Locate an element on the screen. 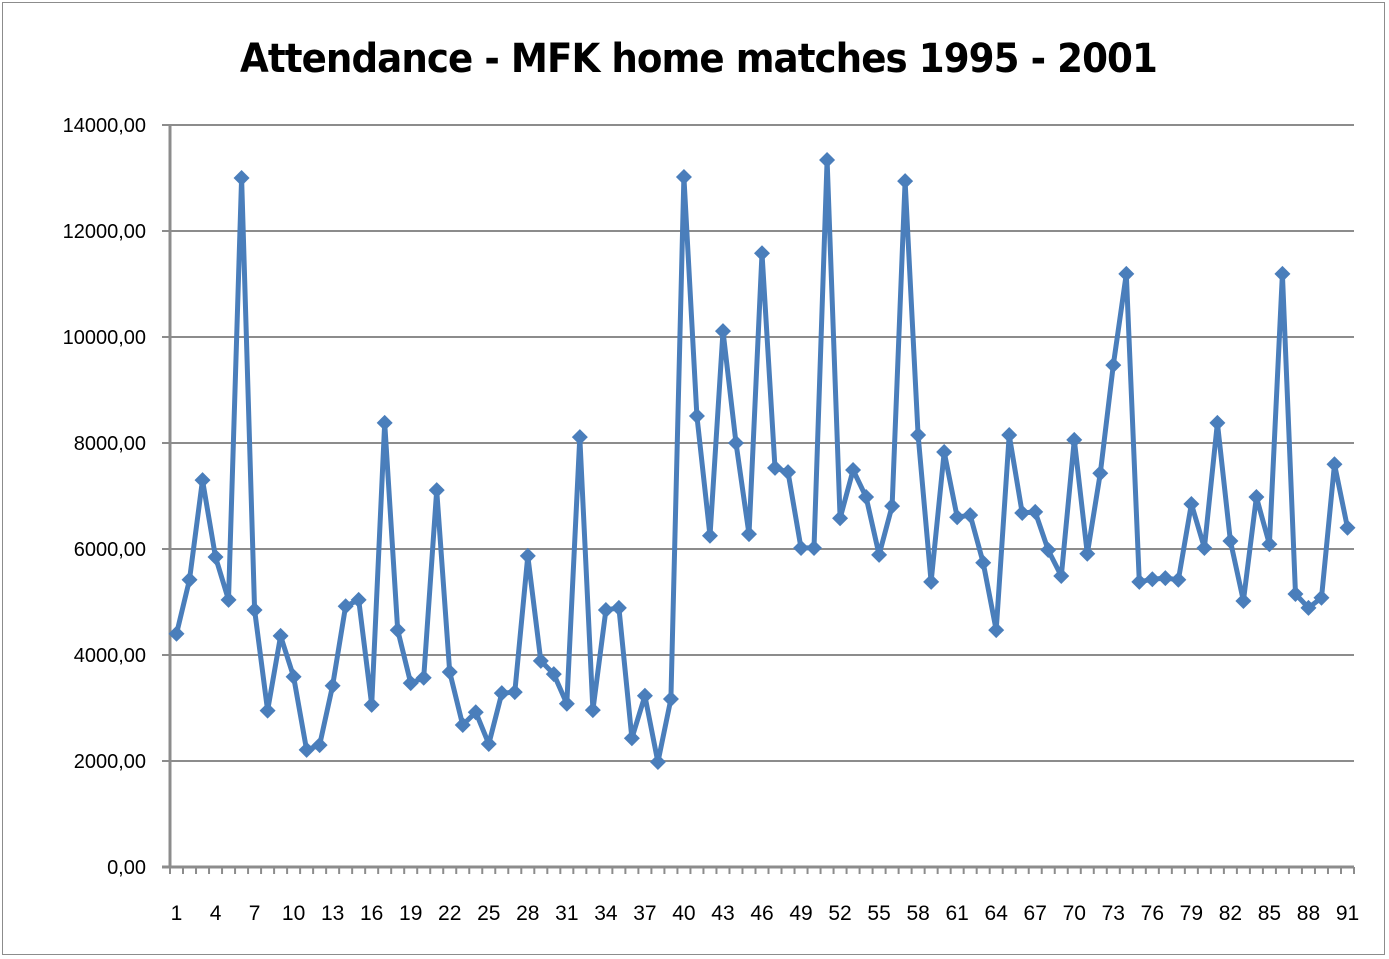 The width and height of the screenshot is (1389, 959). x-tick-label: 10 is located at coordinates (293, 913).